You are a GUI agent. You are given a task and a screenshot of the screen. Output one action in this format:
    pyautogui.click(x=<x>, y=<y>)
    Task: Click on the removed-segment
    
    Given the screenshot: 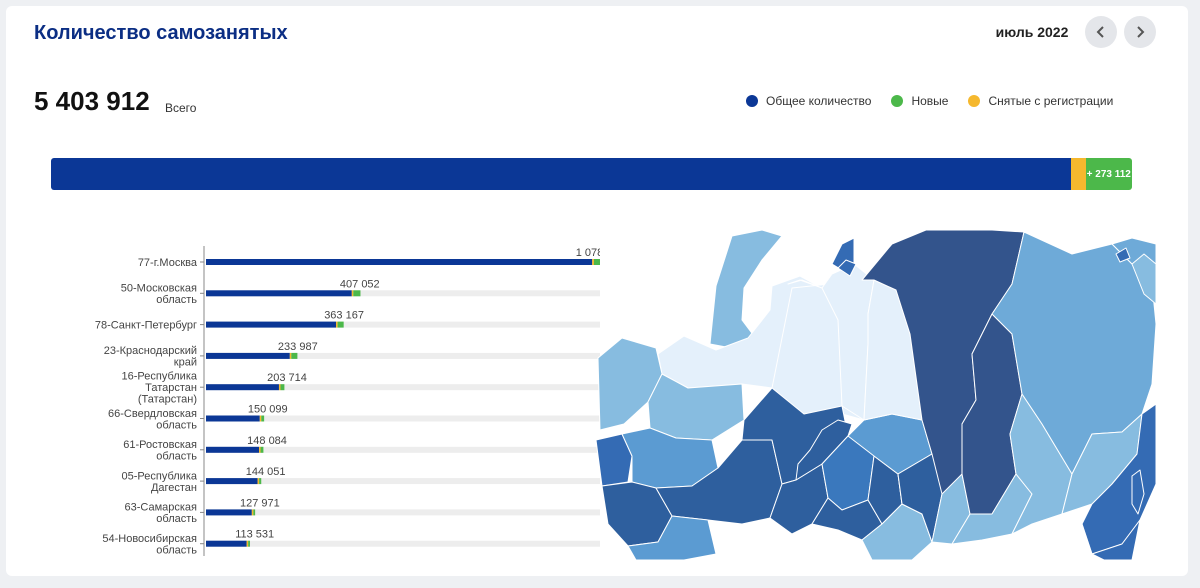 What is the action you would take?
    pyautogui.click(x=1078, y=174)
    